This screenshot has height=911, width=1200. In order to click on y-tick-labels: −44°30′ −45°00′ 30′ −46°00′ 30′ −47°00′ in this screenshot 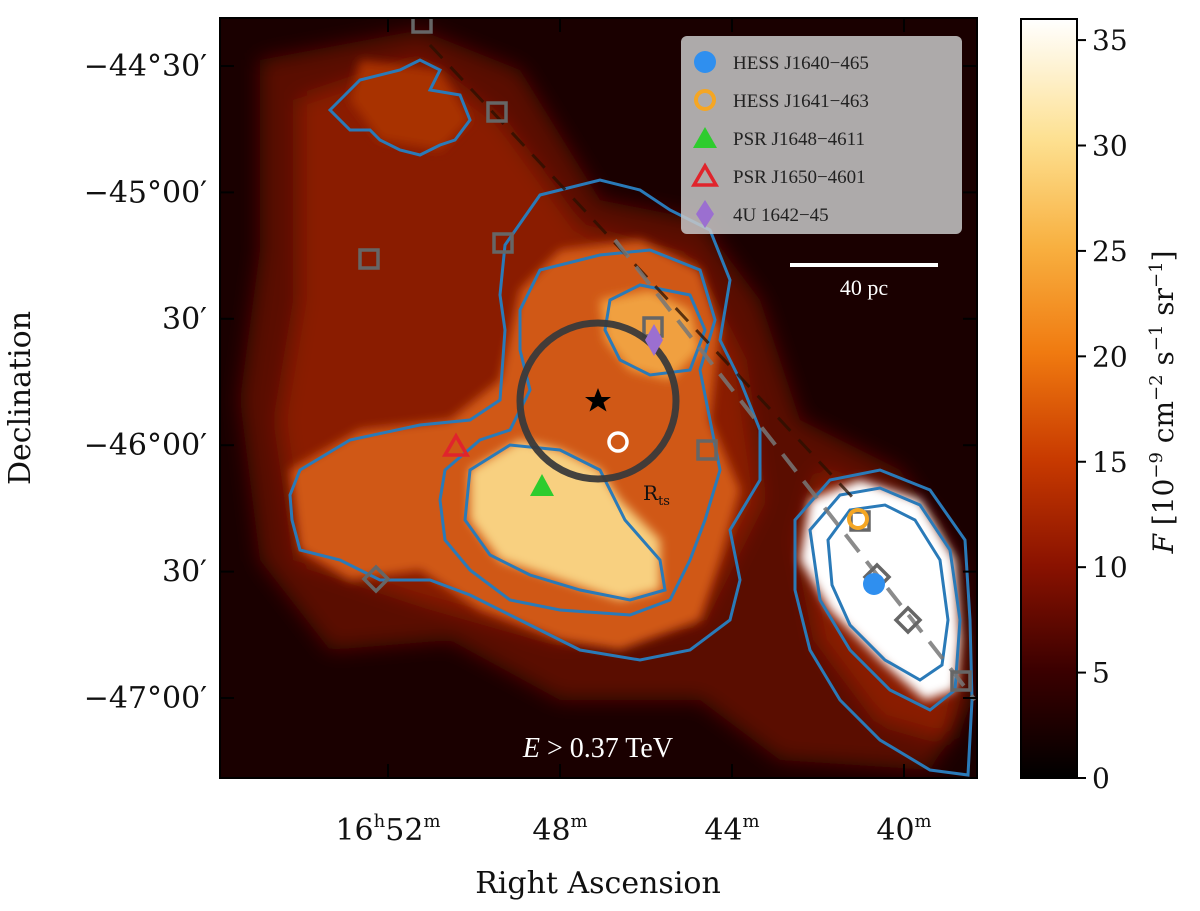, I will do `click(145, 382)`.